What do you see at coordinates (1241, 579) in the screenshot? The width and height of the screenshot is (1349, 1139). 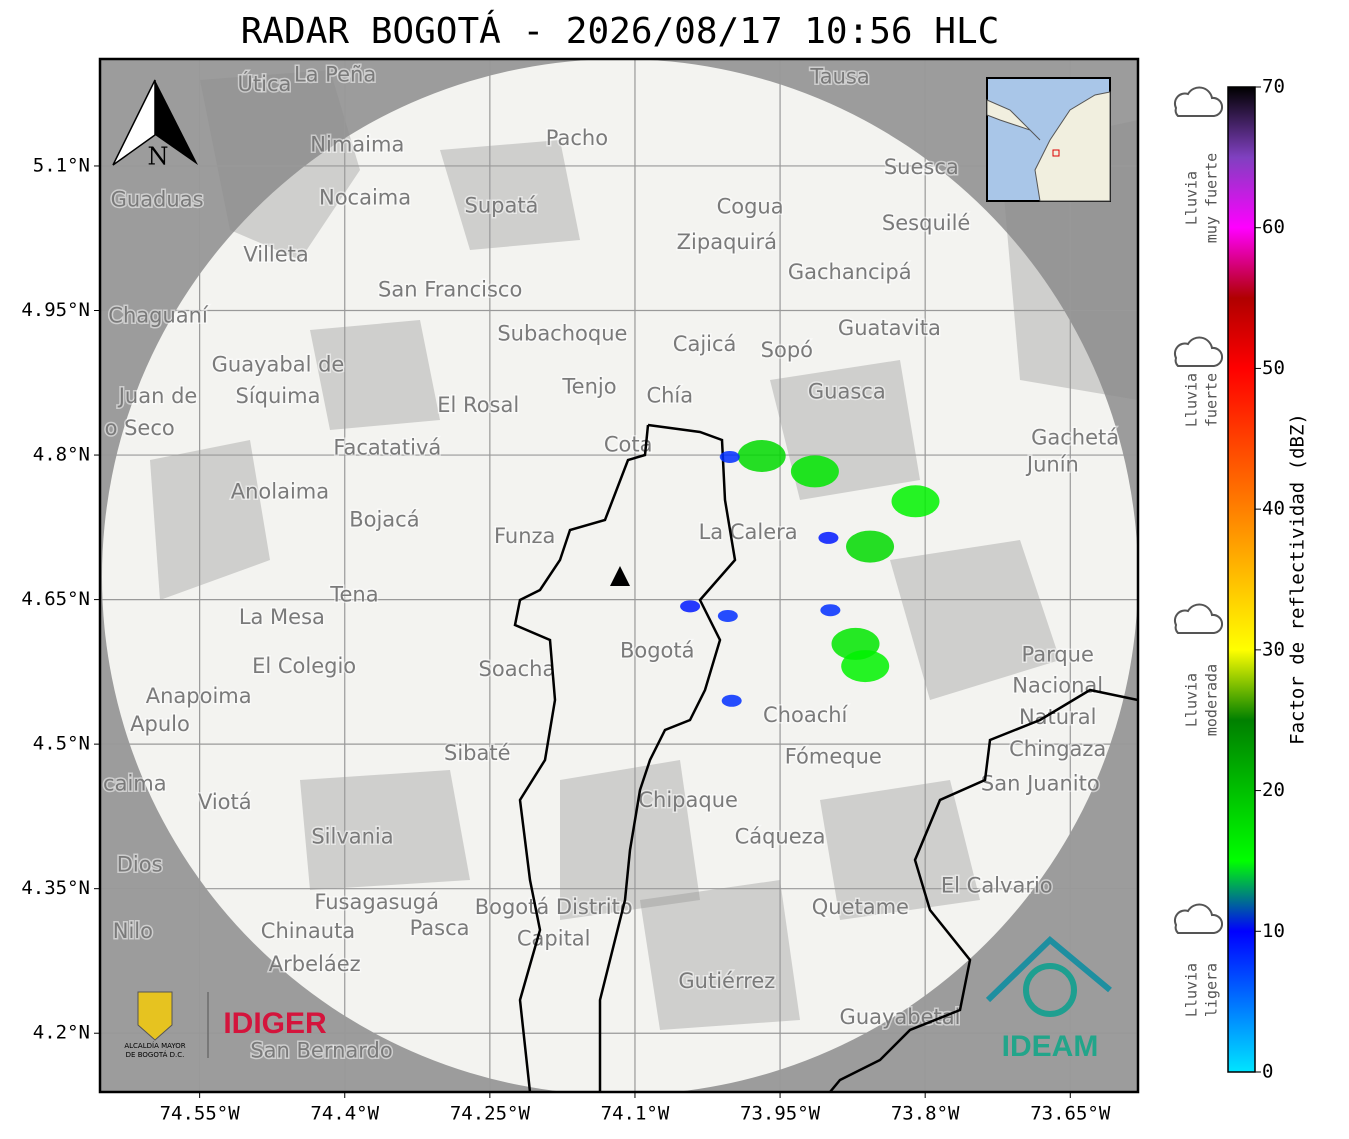 I see `colorbar-scale` at bounding box center [1241, 579].